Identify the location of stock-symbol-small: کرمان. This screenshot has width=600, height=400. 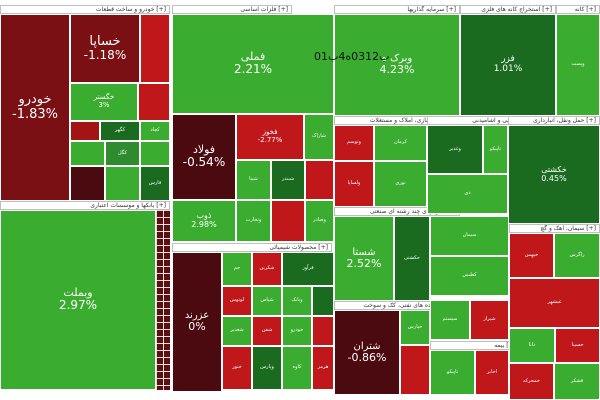
(400, 142).